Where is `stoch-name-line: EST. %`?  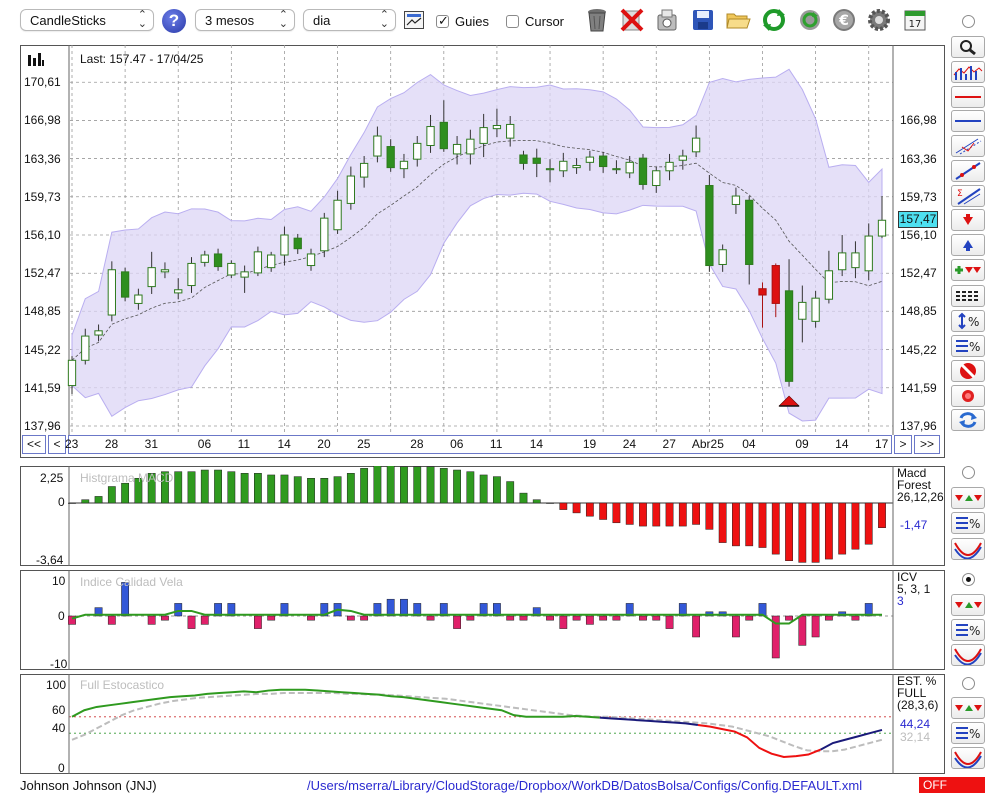
stoch-name-line: EST. % is located at coordinates (917, 681).